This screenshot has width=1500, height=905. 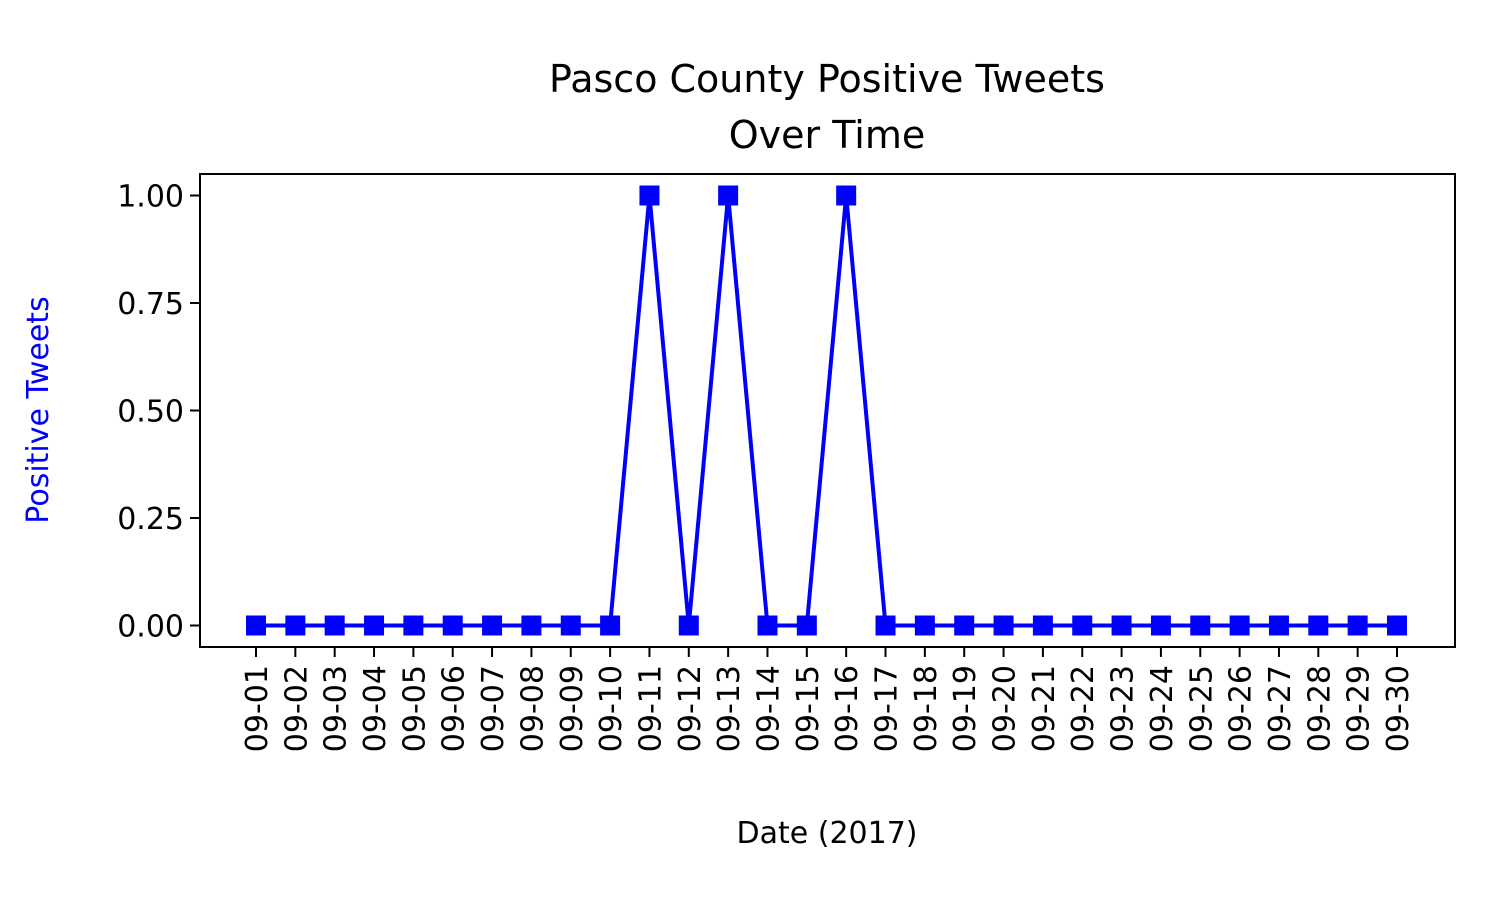 What do you see at coordinates (493, 708) in the screenshot?
I see `x-tick-label: 09-07` at bounding box center [493, 708].